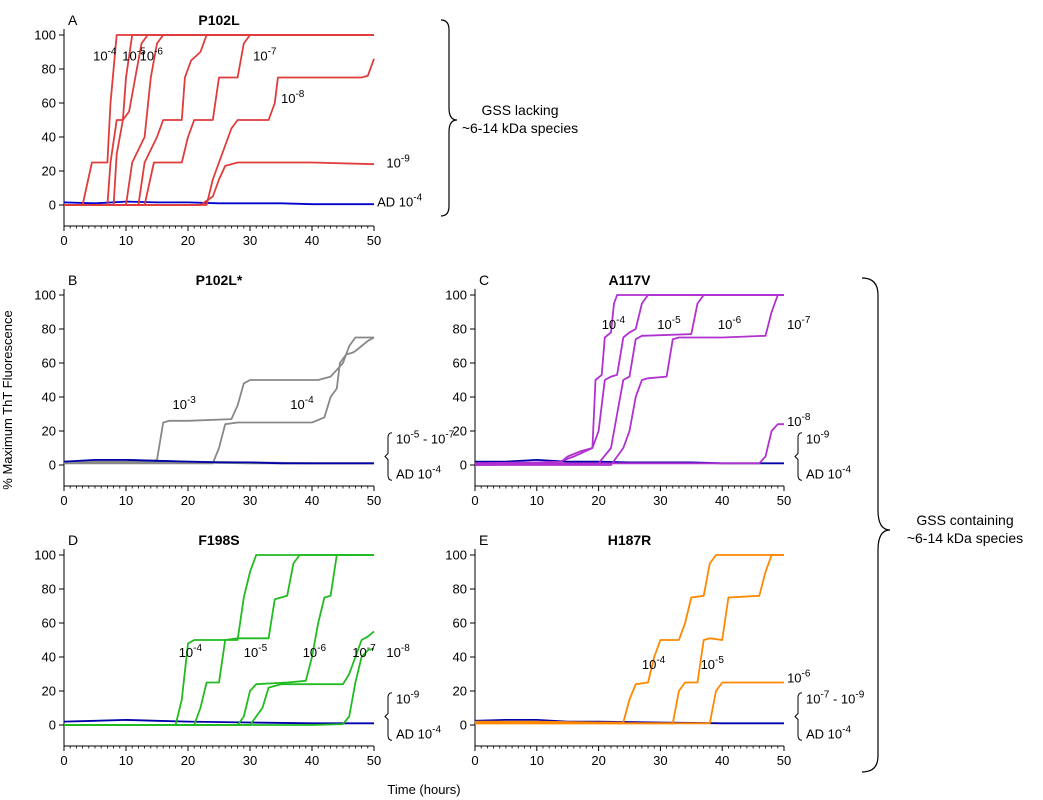 The width and height of the screenshot is (1043, 800). I want to click on panel-letter: D, so click(73, 540).